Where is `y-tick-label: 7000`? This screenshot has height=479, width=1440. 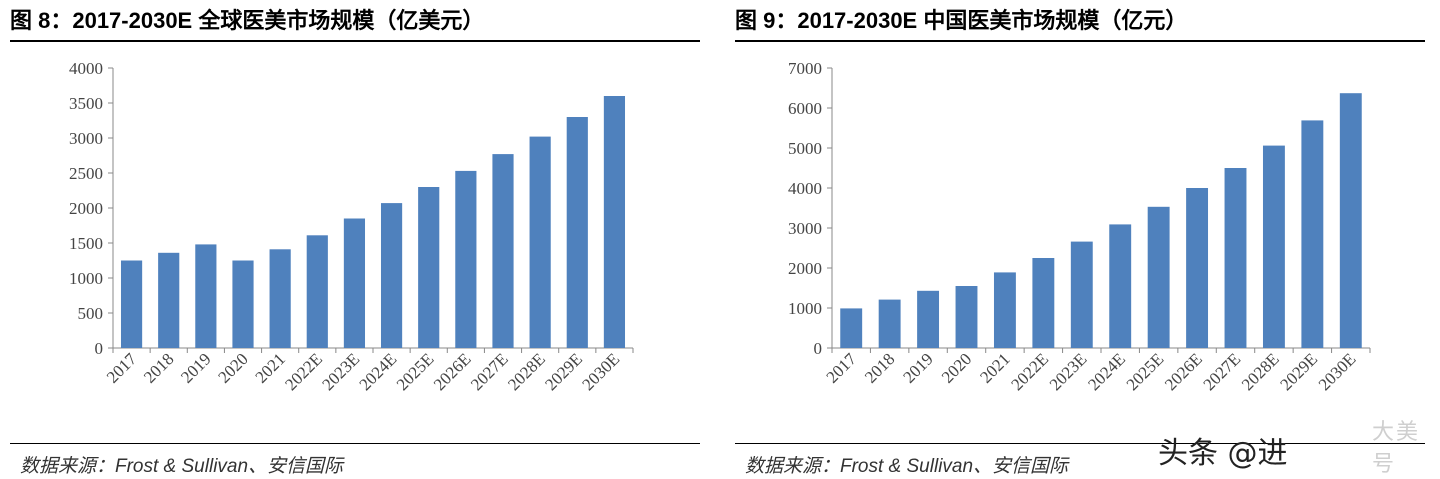
y-tick-label: 7000 is located at coordinates (805, 68).